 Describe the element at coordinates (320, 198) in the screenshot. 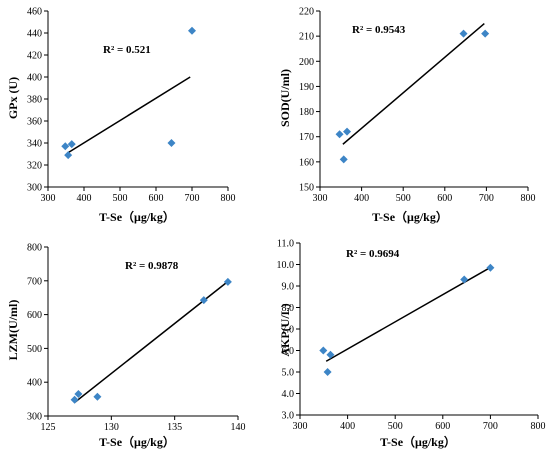

I see `chart-sod-x-tick-label: 300` at that location.